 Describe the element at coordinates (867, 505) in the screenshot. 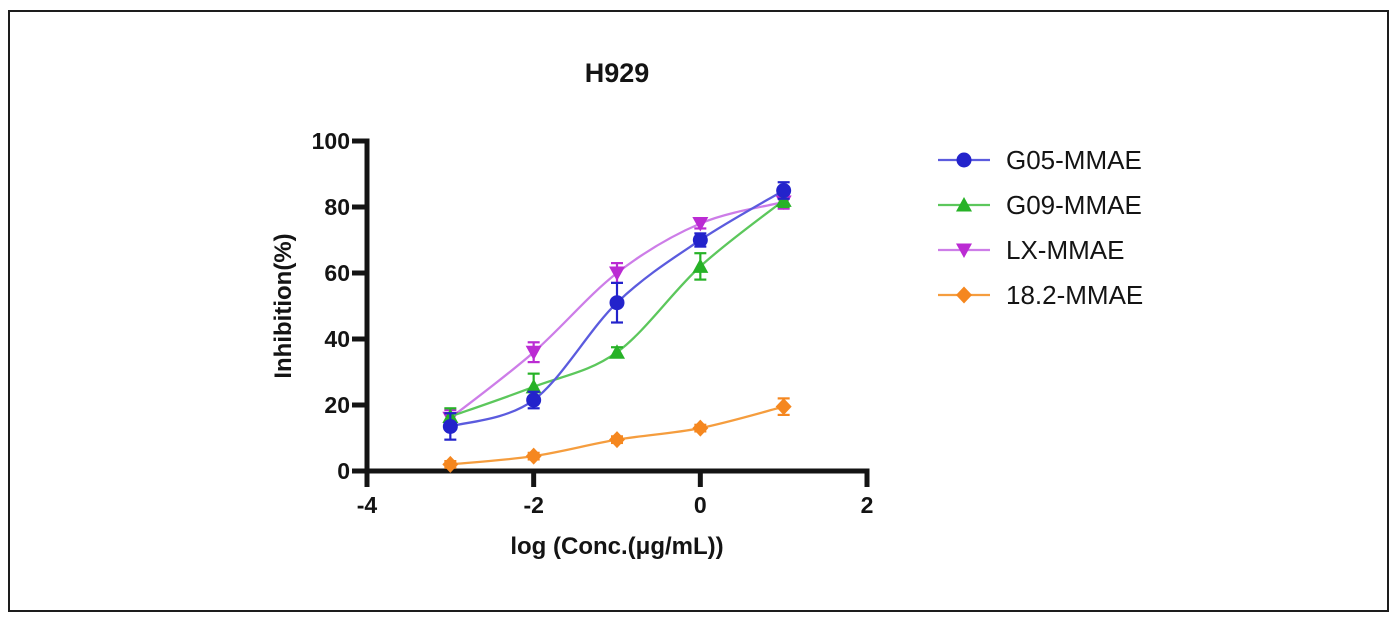

I see `x-tick-label: 2` at that location.